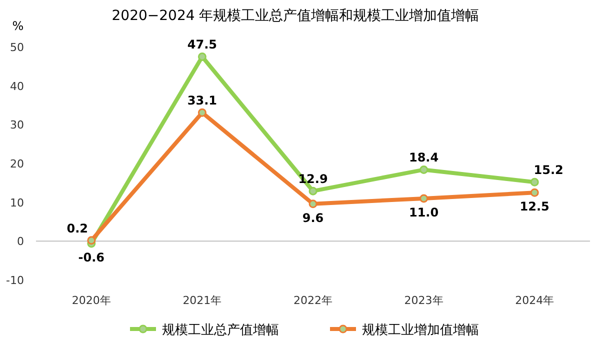 This screenshot has height=346, width=591. Describe the element at coordinates (535, 207) in the screenshot. I see `data-label: 12.5` at that location.